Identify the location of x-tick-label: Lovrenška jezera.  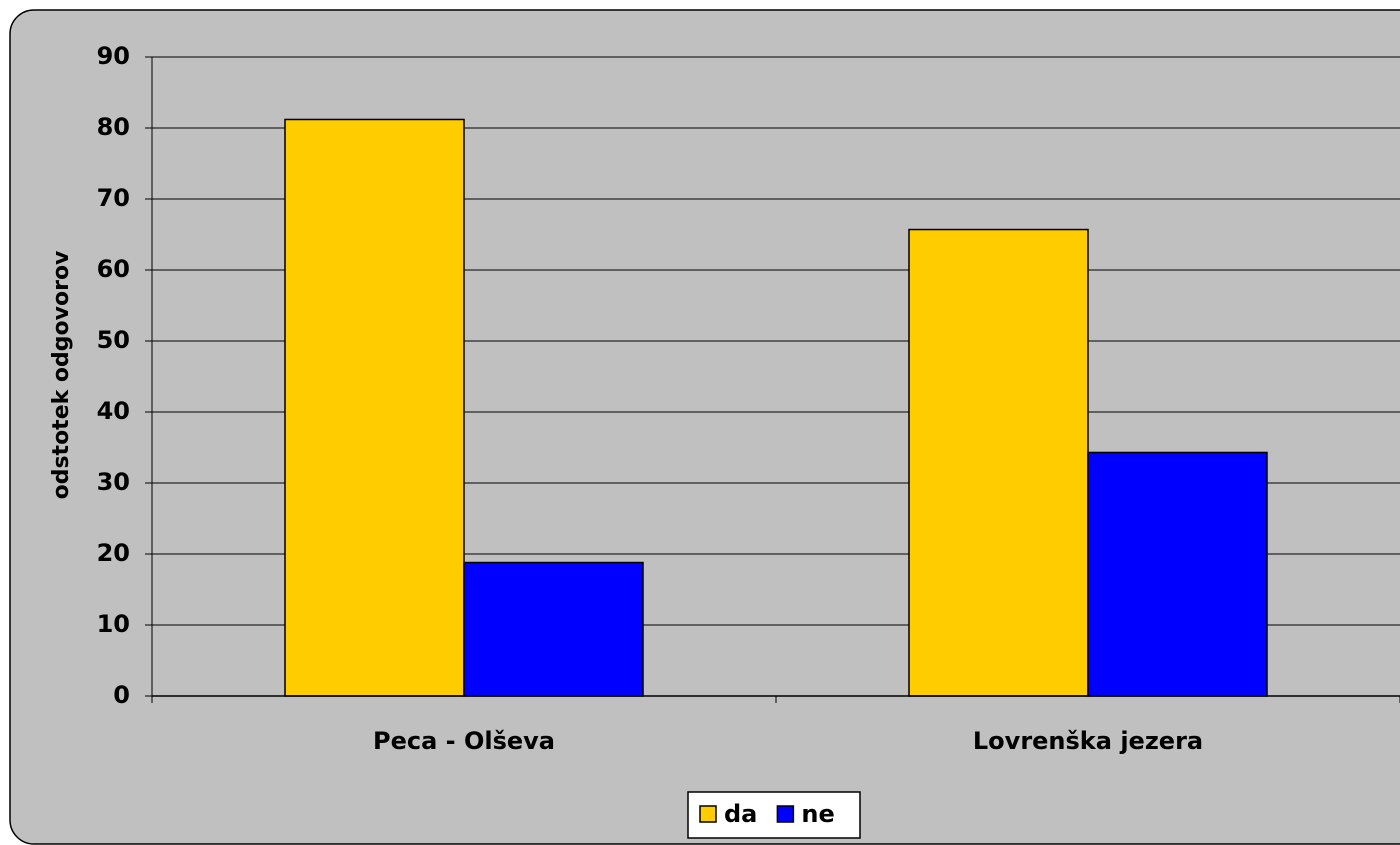
(1088, 741).